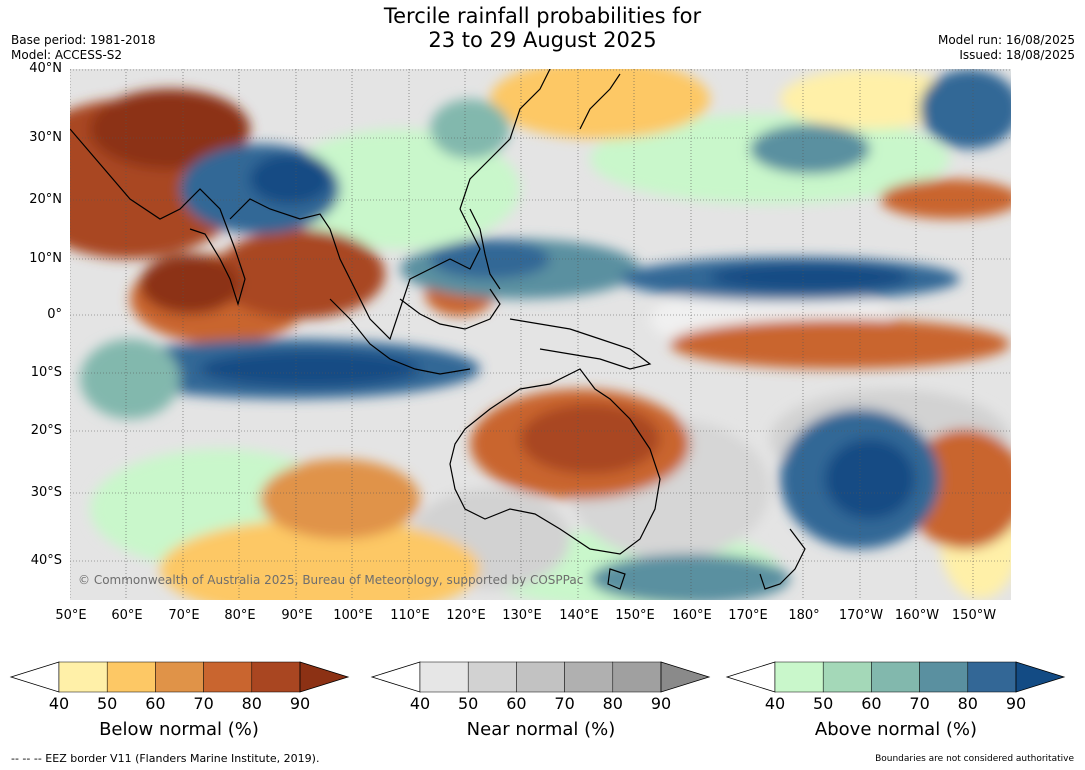 This screenshot has height=770, width=1085. What do you see at coordinates (804, 615) in the screenshot?
I see `lon-label: 180°` at bounding box center [804, 615].